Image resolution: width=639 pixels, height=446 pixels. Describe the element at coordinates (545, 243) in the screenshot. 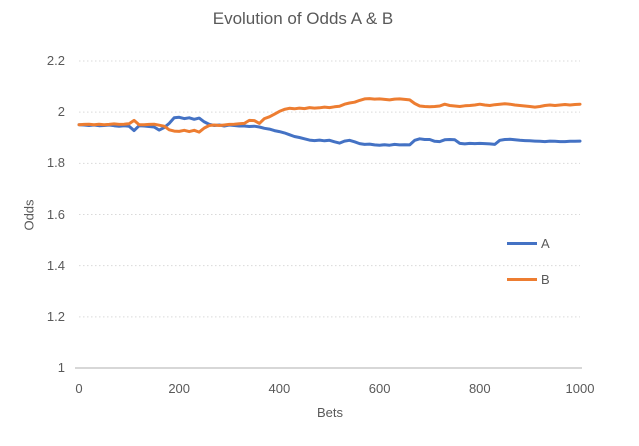

I see `legend-label-a: A` at that location.